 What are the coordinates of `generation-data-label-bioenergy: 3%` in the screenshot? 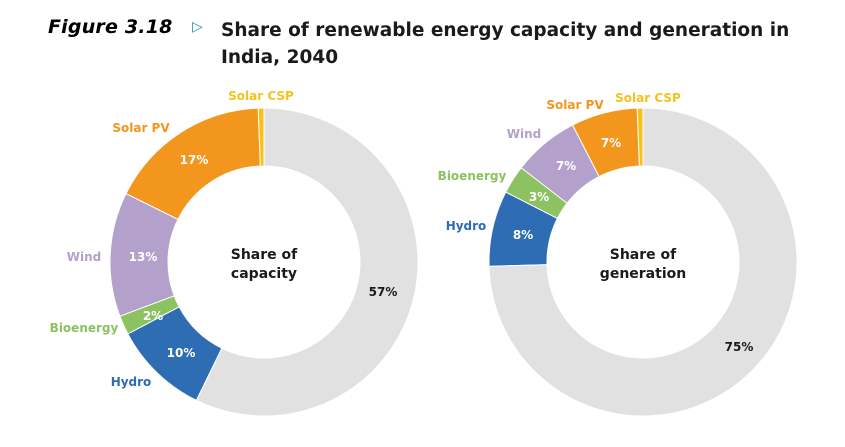 It's located at (539, 197).